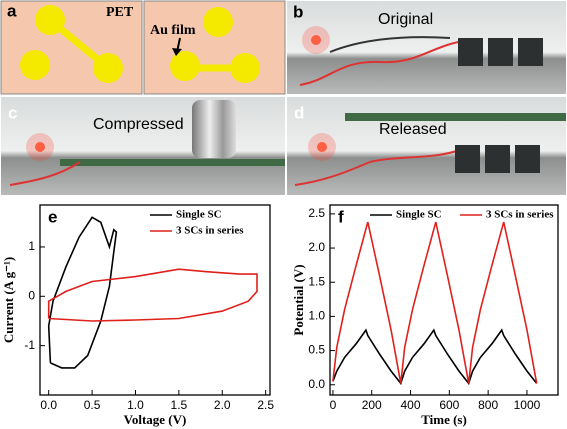  I want to click on panel-label: b, so click(298, 11).